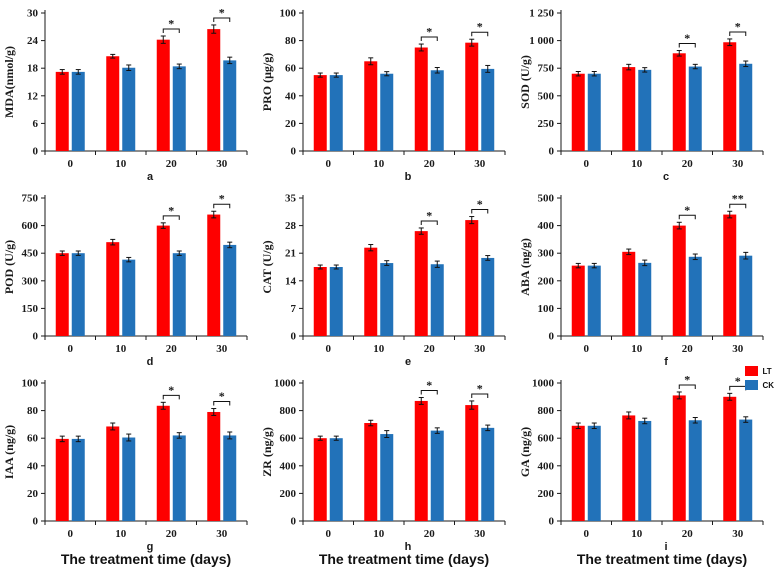 Image resolution: width=776 pixels, height=580 pixels. Describe the element at coordinates (290, 254) in the screenshot. I see `y-tick-label: 21` at that location.